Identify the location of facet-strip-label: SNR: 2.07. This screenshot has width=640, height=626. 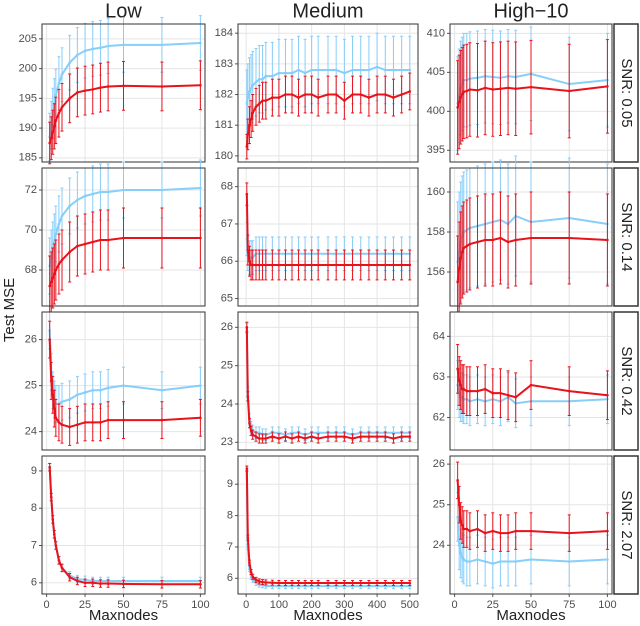
(626, 524).